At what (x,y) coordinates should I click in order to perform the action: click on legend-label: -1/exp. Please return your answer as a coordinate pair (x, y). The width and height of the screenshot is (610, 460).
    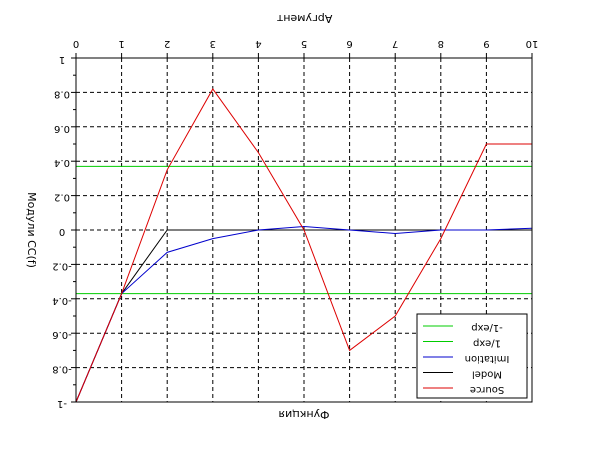
    Looking at the image, I should click on (487, 327).